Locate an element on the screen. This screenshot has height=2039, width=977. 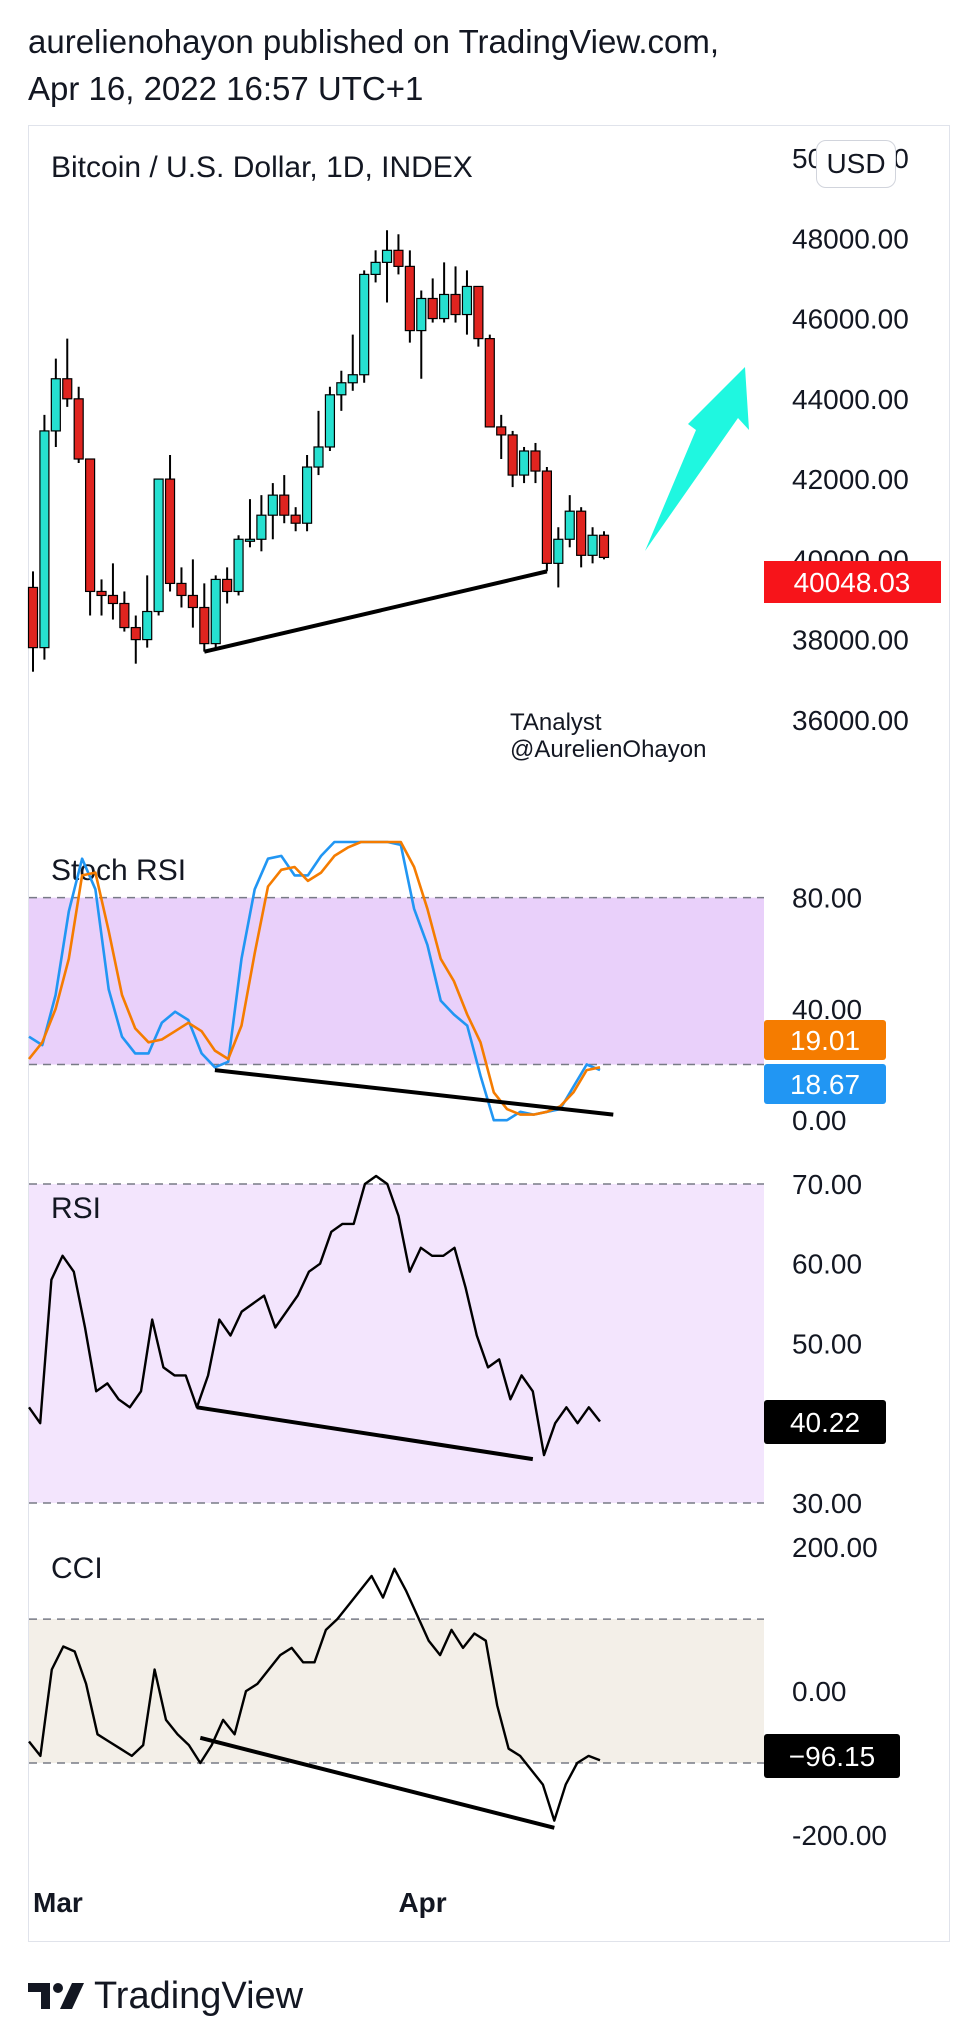
rsi-axis-tick: 30.00 is located at coordinates (827, 1503).